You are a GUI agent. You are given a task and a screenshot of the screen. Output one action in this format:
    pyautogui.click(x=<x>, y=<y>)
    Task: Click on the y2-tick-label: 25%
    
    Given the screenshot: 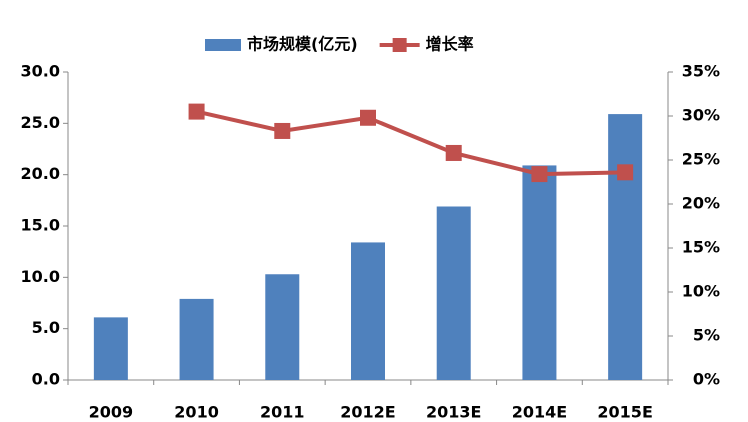 What is the action you would take?
    pyautogui.click(x=701, y=159)
    